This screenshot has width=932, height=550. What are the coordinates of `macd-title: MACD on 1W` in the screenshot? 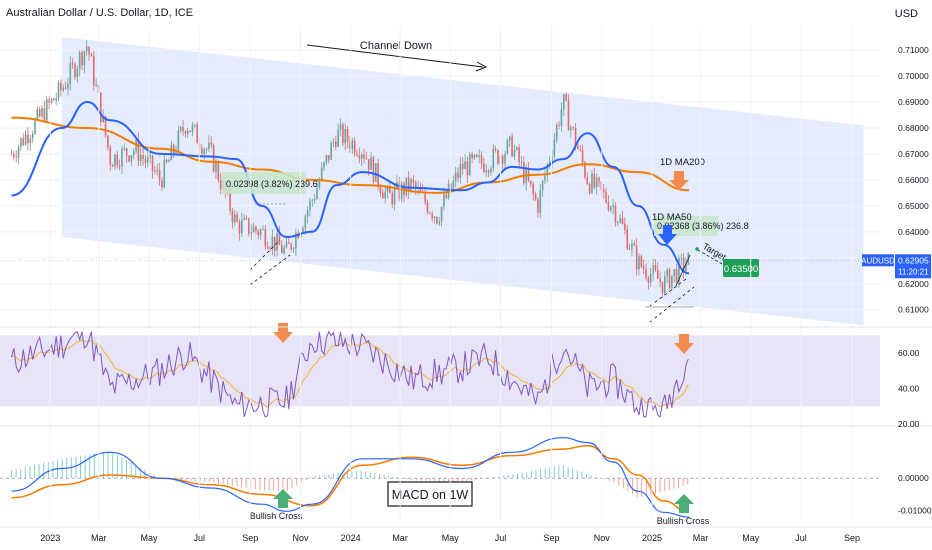 It's located at (430, 495).